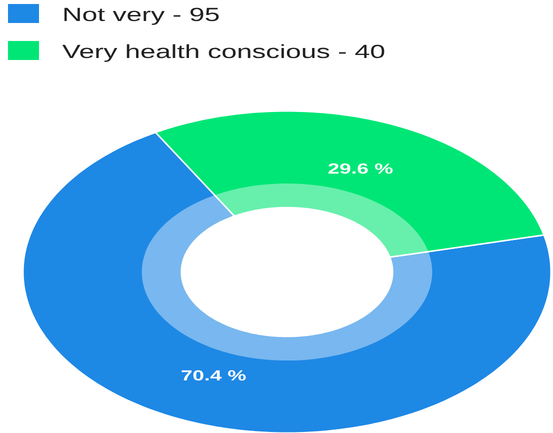 The width and height of the screenshot is (553, 433). What do you see at coordinates (223, 53) in the screenshot?
I see `legend-label: Very health conscious - 40` at bounding box center [223, 53].